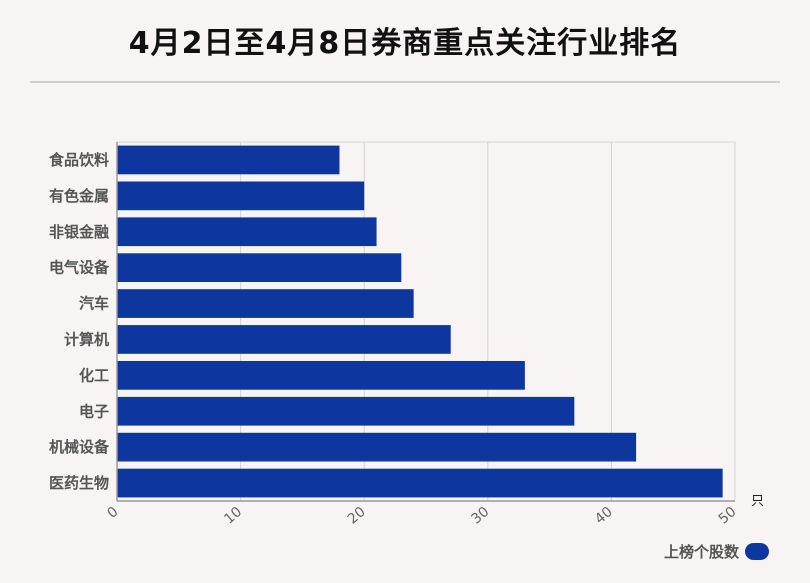 The width and height of the screenshot is (810, 583). What do you see at coordinates (112, 513) in the screenshot?
I see `x-tick-label: 0` at bounding box center [112, 513].